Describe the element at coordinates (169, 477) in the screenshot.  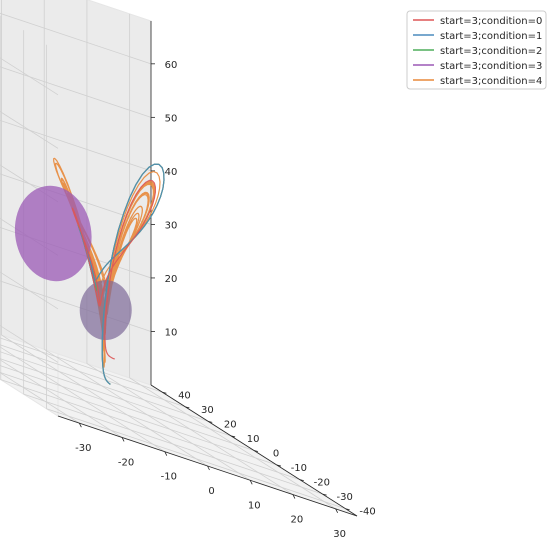
I see `x-tick-label: -10` at that location.